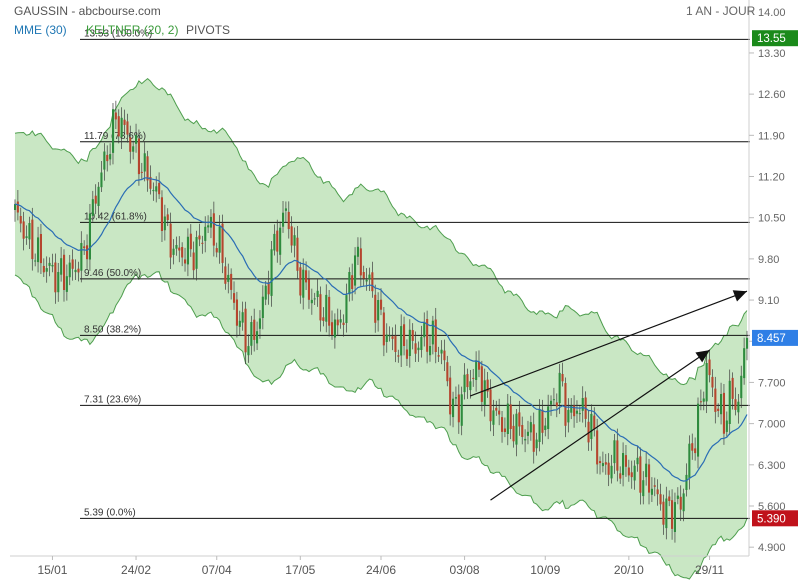  Describe the element at coordinates (721, 11) in the screenshot. I see `period-label: 1 AN - JOUR` at that location.